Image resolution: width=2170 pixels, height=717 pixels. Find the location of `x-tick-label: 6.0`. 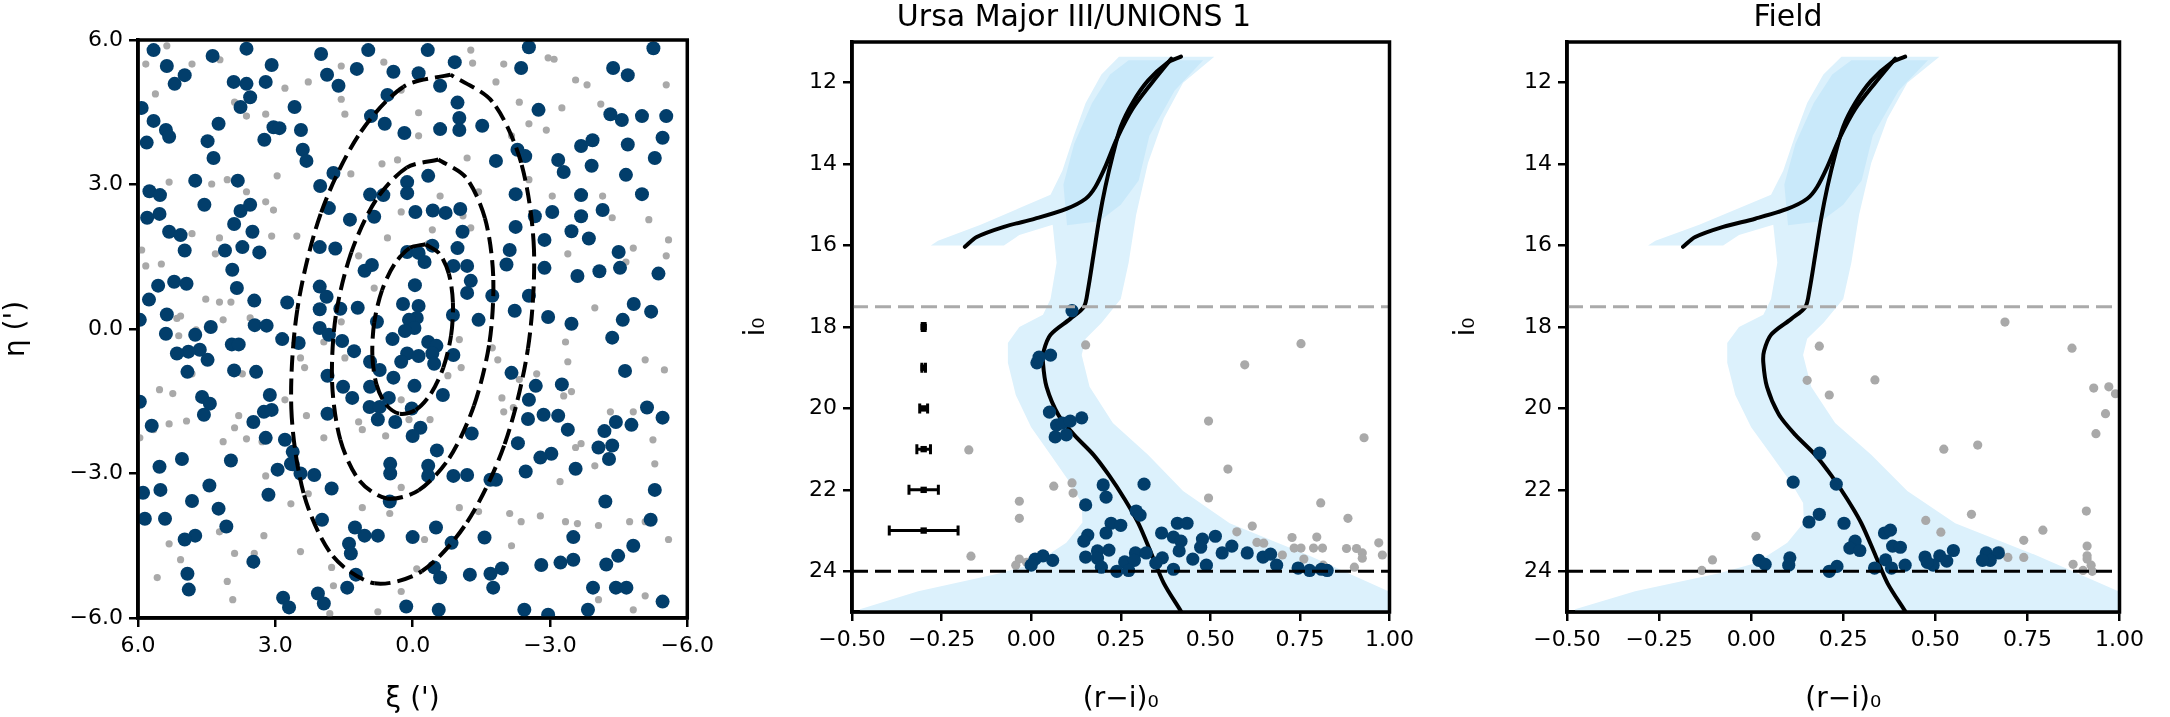

x-tick-label: 6.0 is located at coordinates (138, 644).